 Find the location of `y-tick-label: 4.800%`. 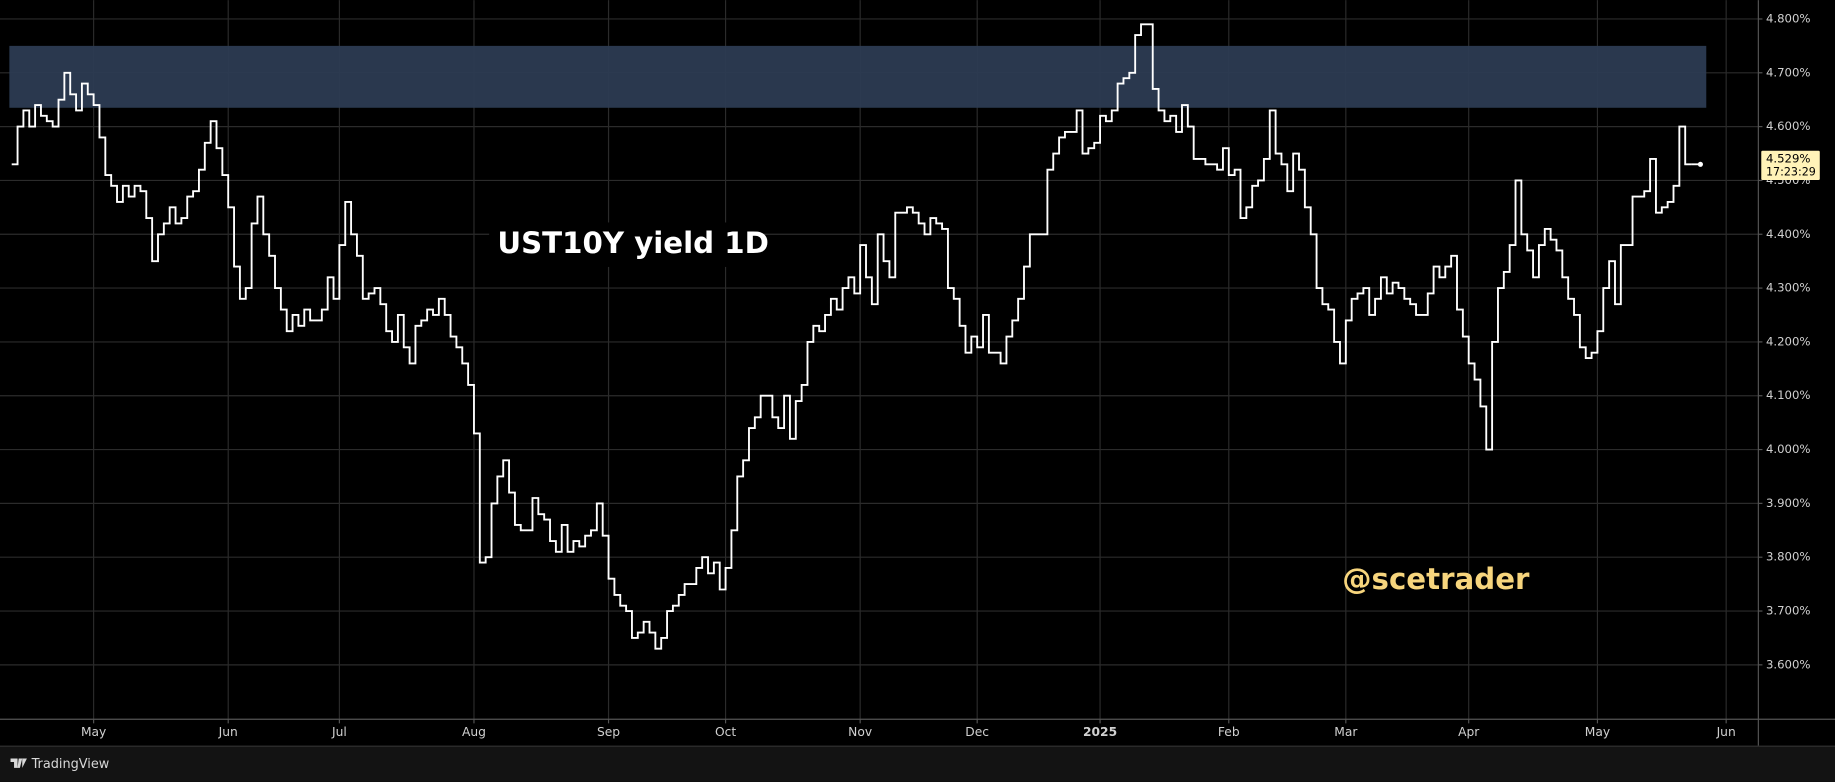

y-tick-label: 4.800% is located at coordinates (1788, 18).